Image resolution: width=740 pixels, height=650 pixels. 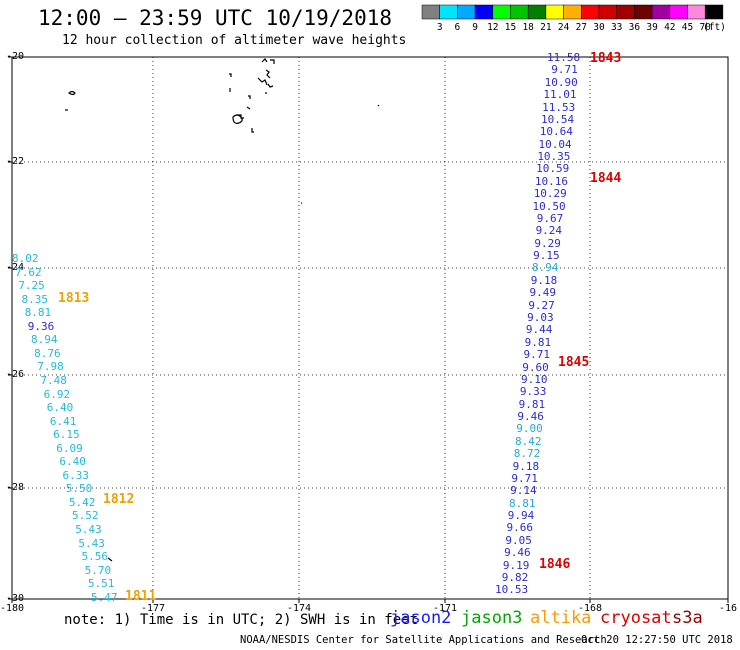 What do you see at coordinates (606, 58) in the screenshot?
I see `pass-number: 1843` at bounding box center [606, 58].